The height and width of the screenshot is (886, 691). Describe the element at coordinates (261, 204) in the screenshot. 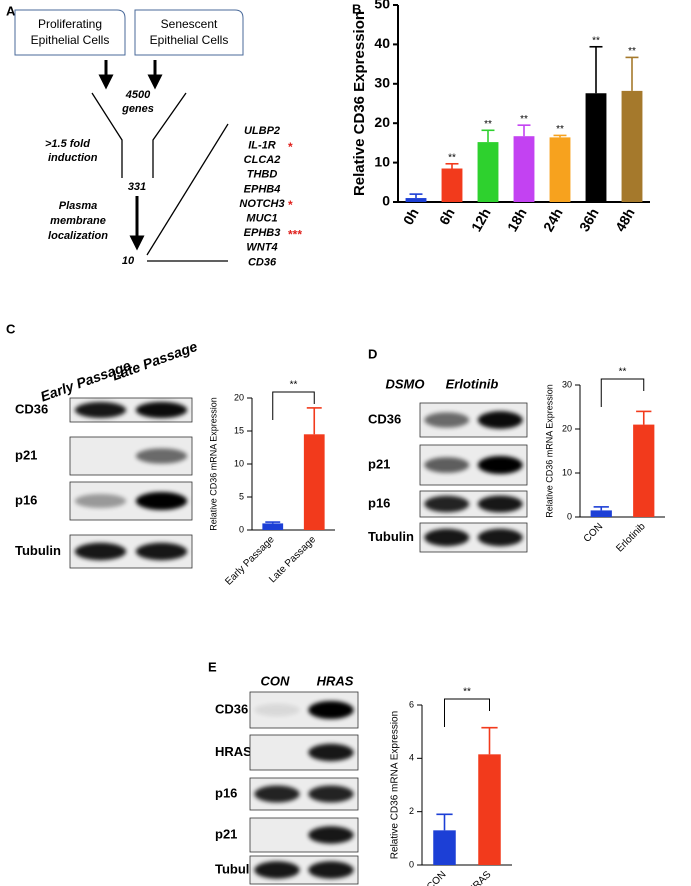

I see `gene: NOTCH3` at that location.